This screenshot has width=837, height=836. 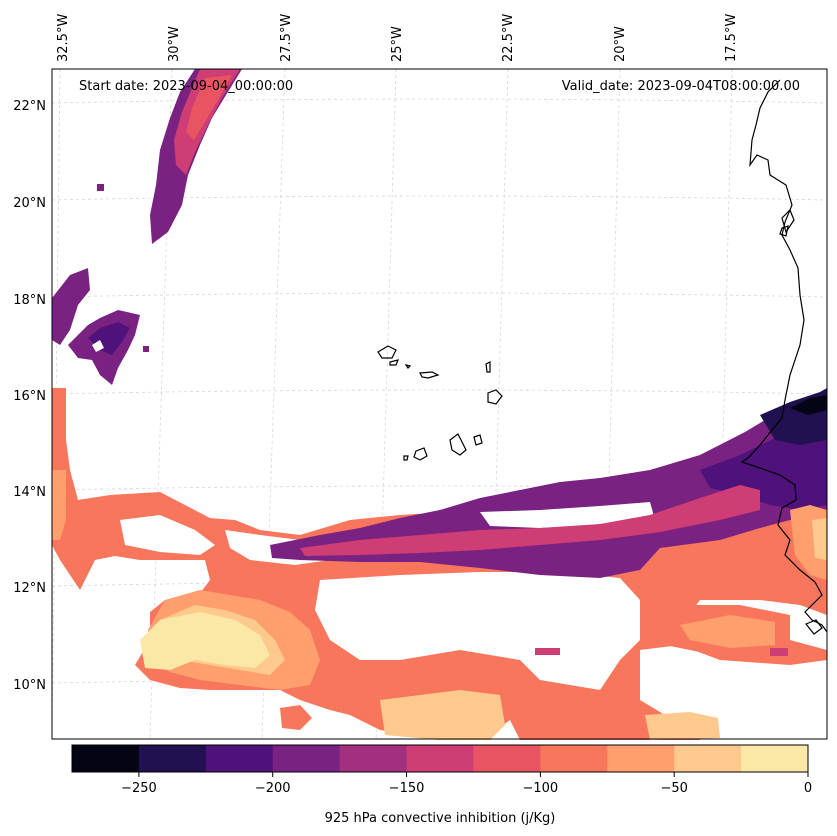 I want to click on colorbar-label: 925 hPa convective inhibition (j/Kg), so click(x=440, y=818).